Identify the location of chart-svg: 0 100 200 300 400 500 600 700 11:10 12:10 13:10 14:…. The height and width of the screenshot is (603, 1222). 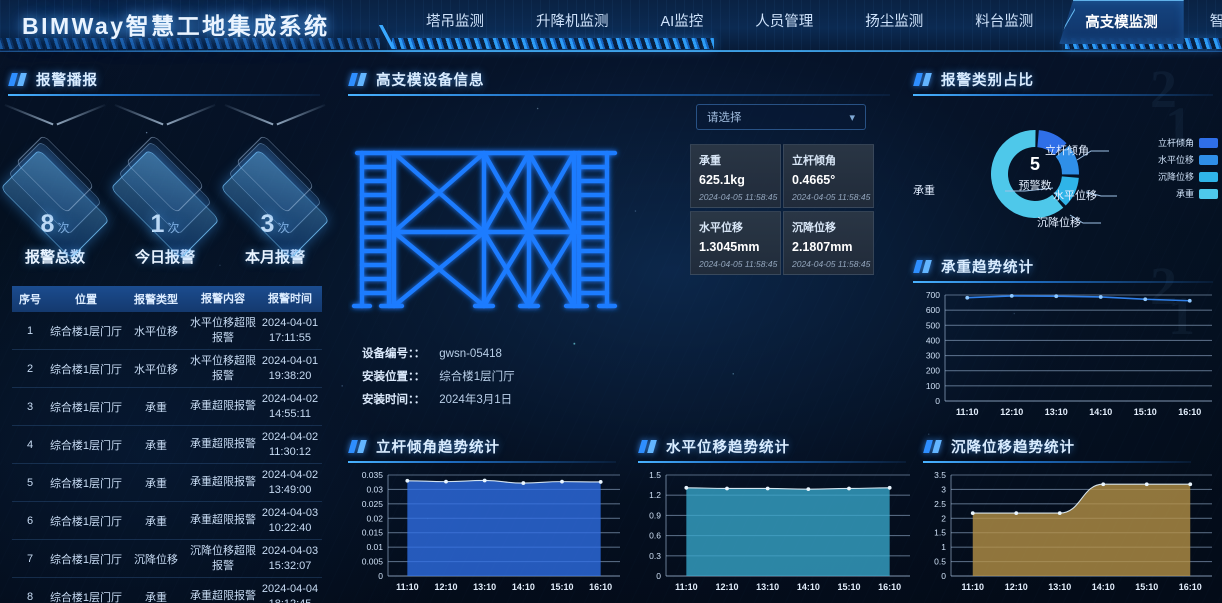
(1069, 353).